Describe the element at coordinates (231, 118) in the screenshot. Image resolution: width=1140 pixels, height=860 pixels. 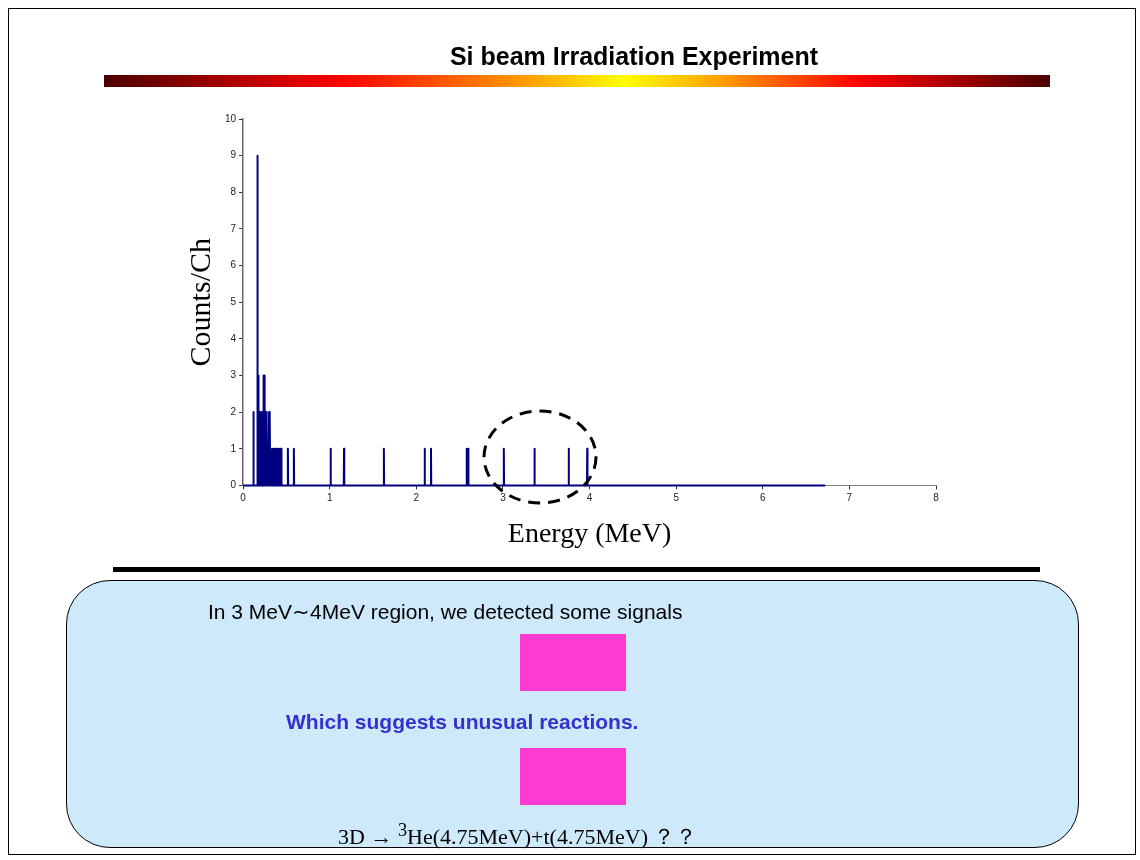
I see `y-tick-label: 10` at that location.